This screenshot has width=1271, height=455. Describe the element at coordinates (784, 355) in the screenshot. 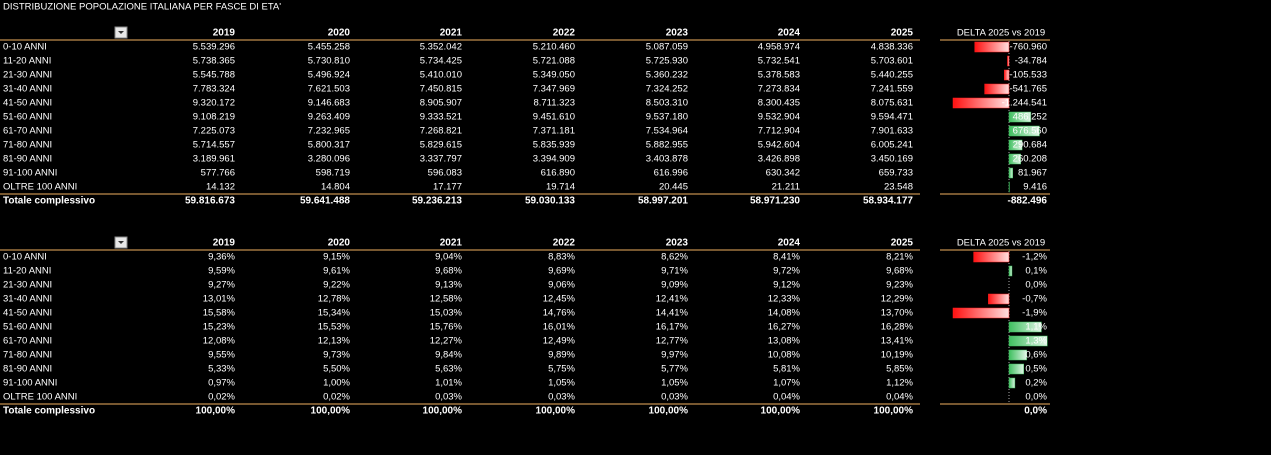

I see `cell: 10,08%` at that location.